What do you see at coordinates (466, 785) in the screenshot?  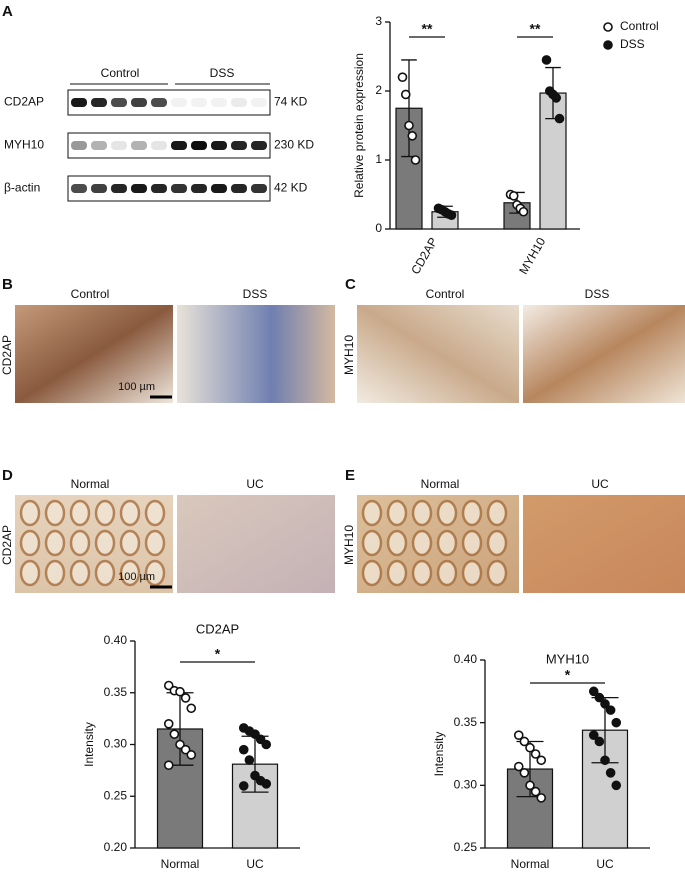 I see `y-tick-label: 0.30` at bounding box center [466, 785].